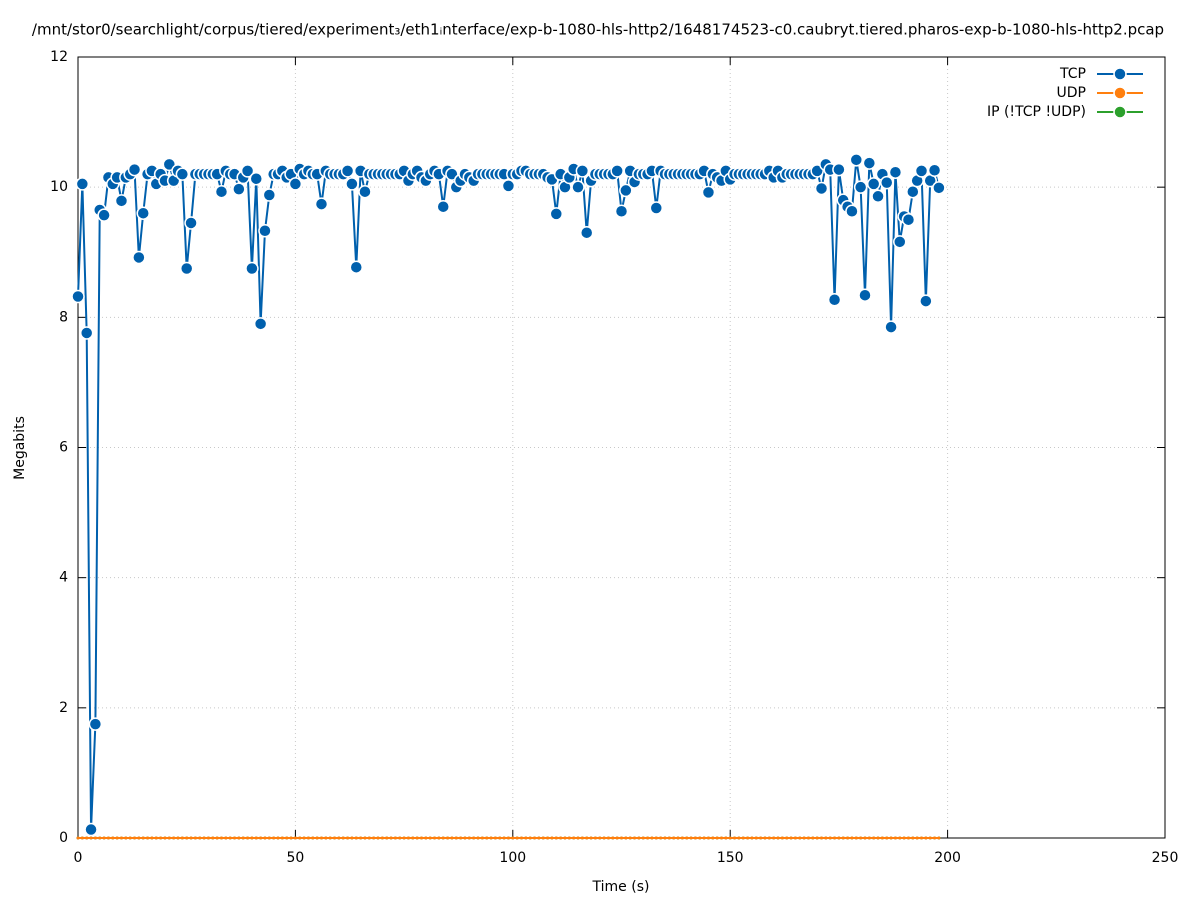 The width and height of the screenshot is (1197, 900). I want to click on x-tick-label: 250, so click(1165, 858).